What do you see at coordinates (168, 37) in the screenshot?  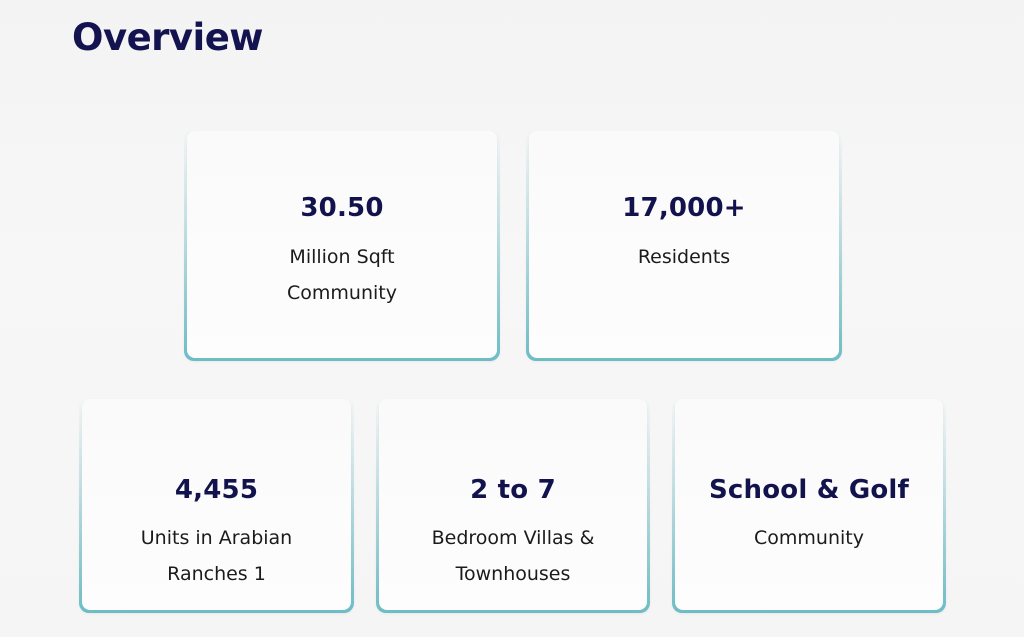 I see `overview-title: Overview` at bounding box center [168, 37].